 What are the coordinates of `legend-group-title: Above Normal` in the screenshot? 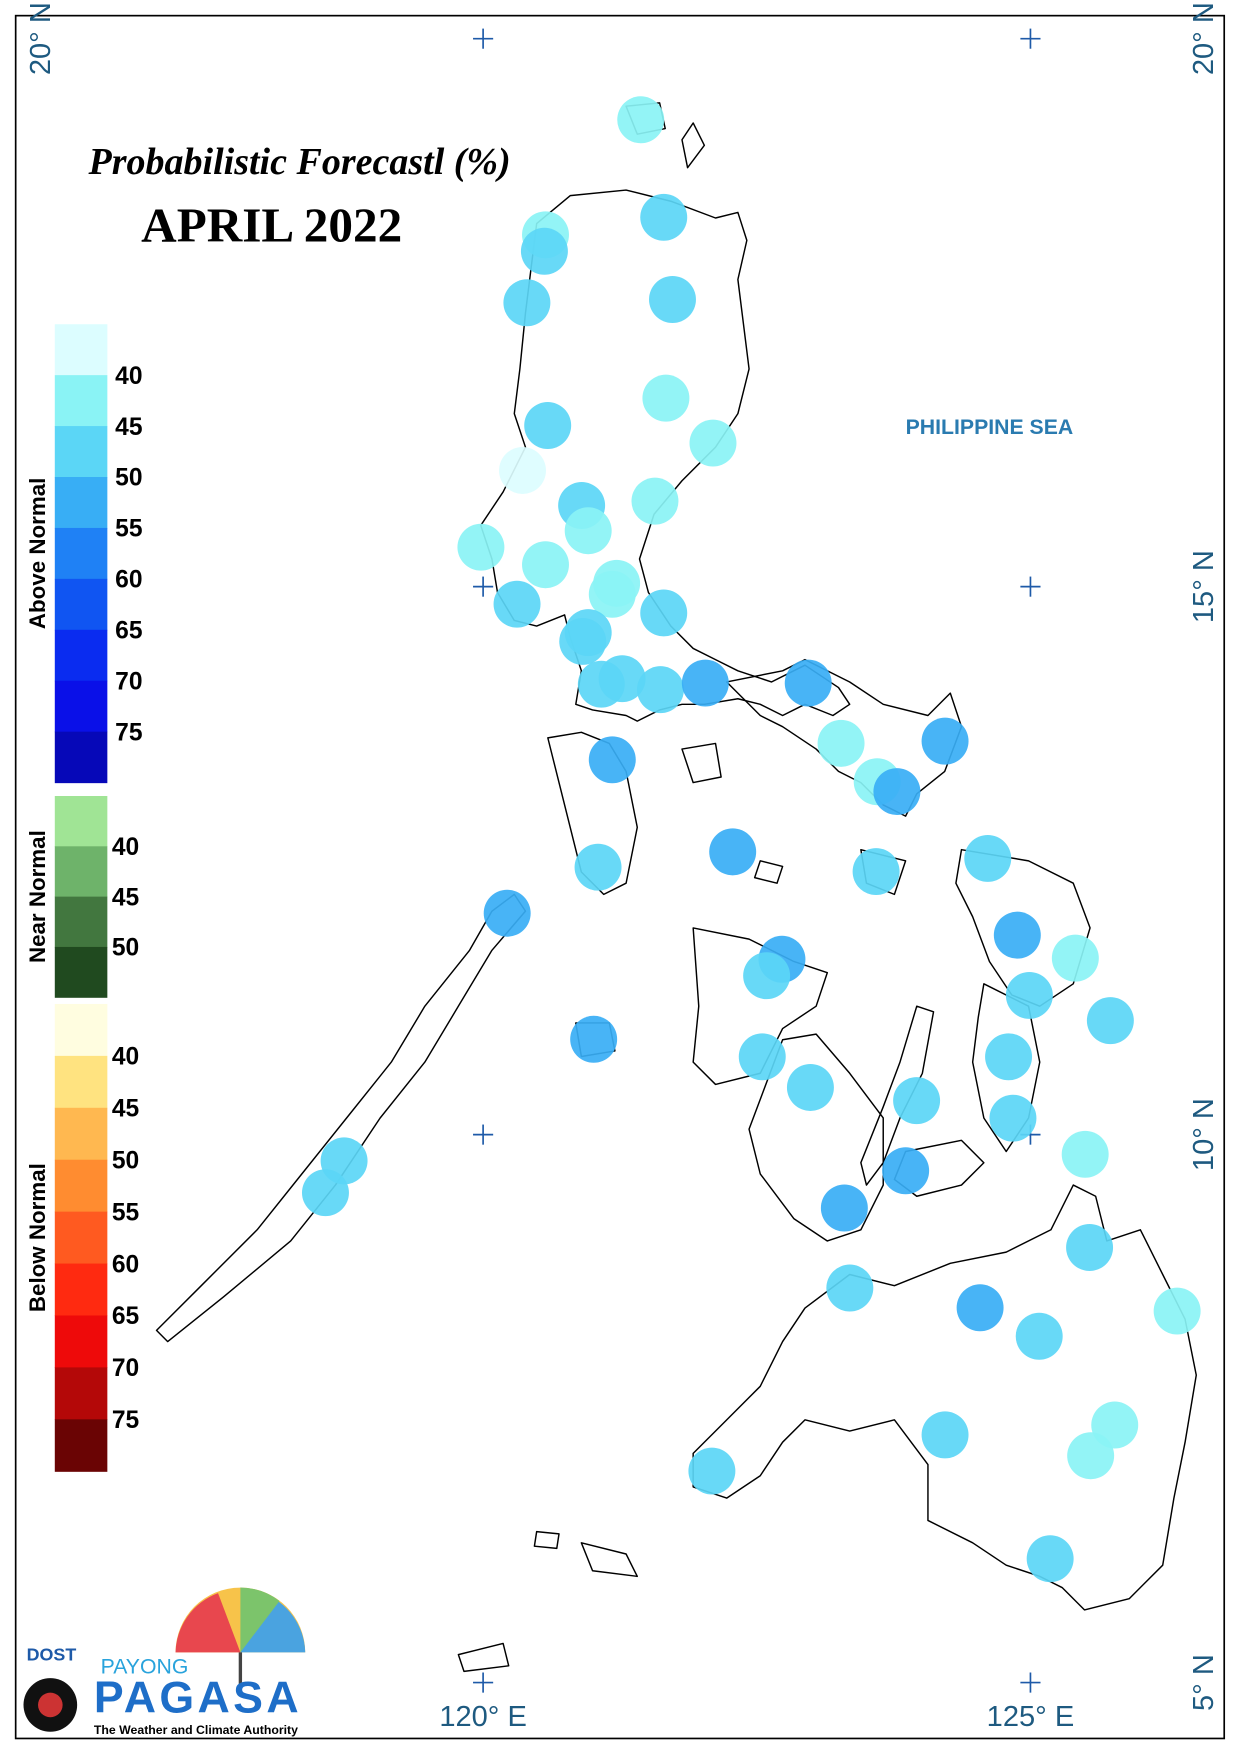 It's located at (37, 553).